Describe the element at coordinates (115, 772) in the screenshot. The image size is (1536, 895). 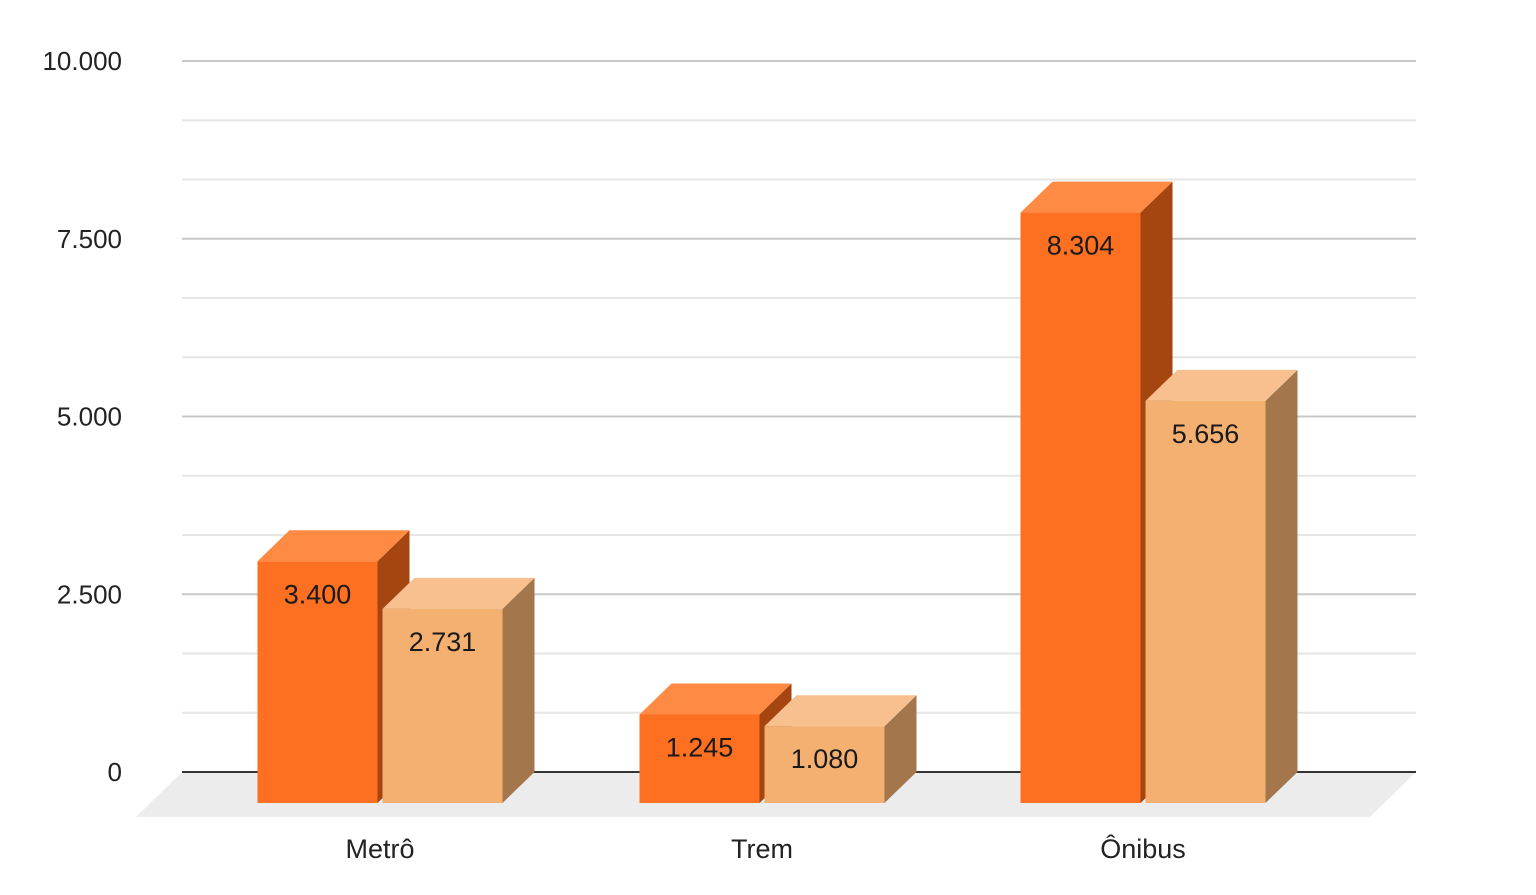
I see `y-tick-label: 0` at that location.